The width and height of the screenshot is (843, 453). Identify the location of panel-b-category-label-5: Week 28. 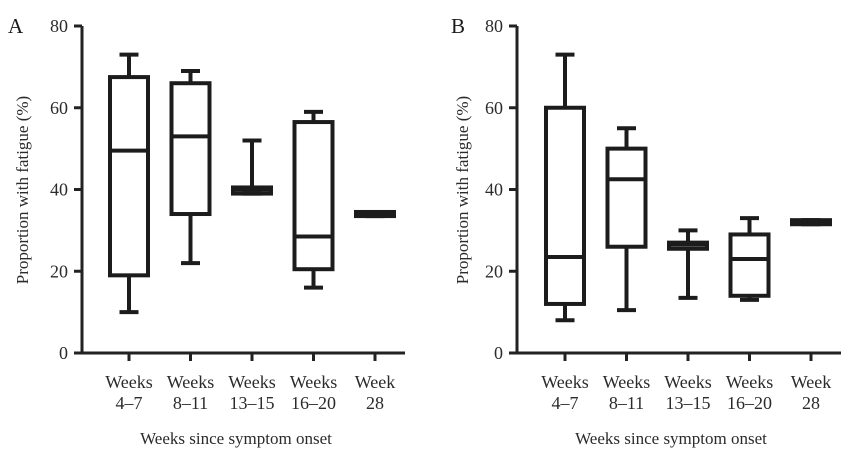
(811, 392).